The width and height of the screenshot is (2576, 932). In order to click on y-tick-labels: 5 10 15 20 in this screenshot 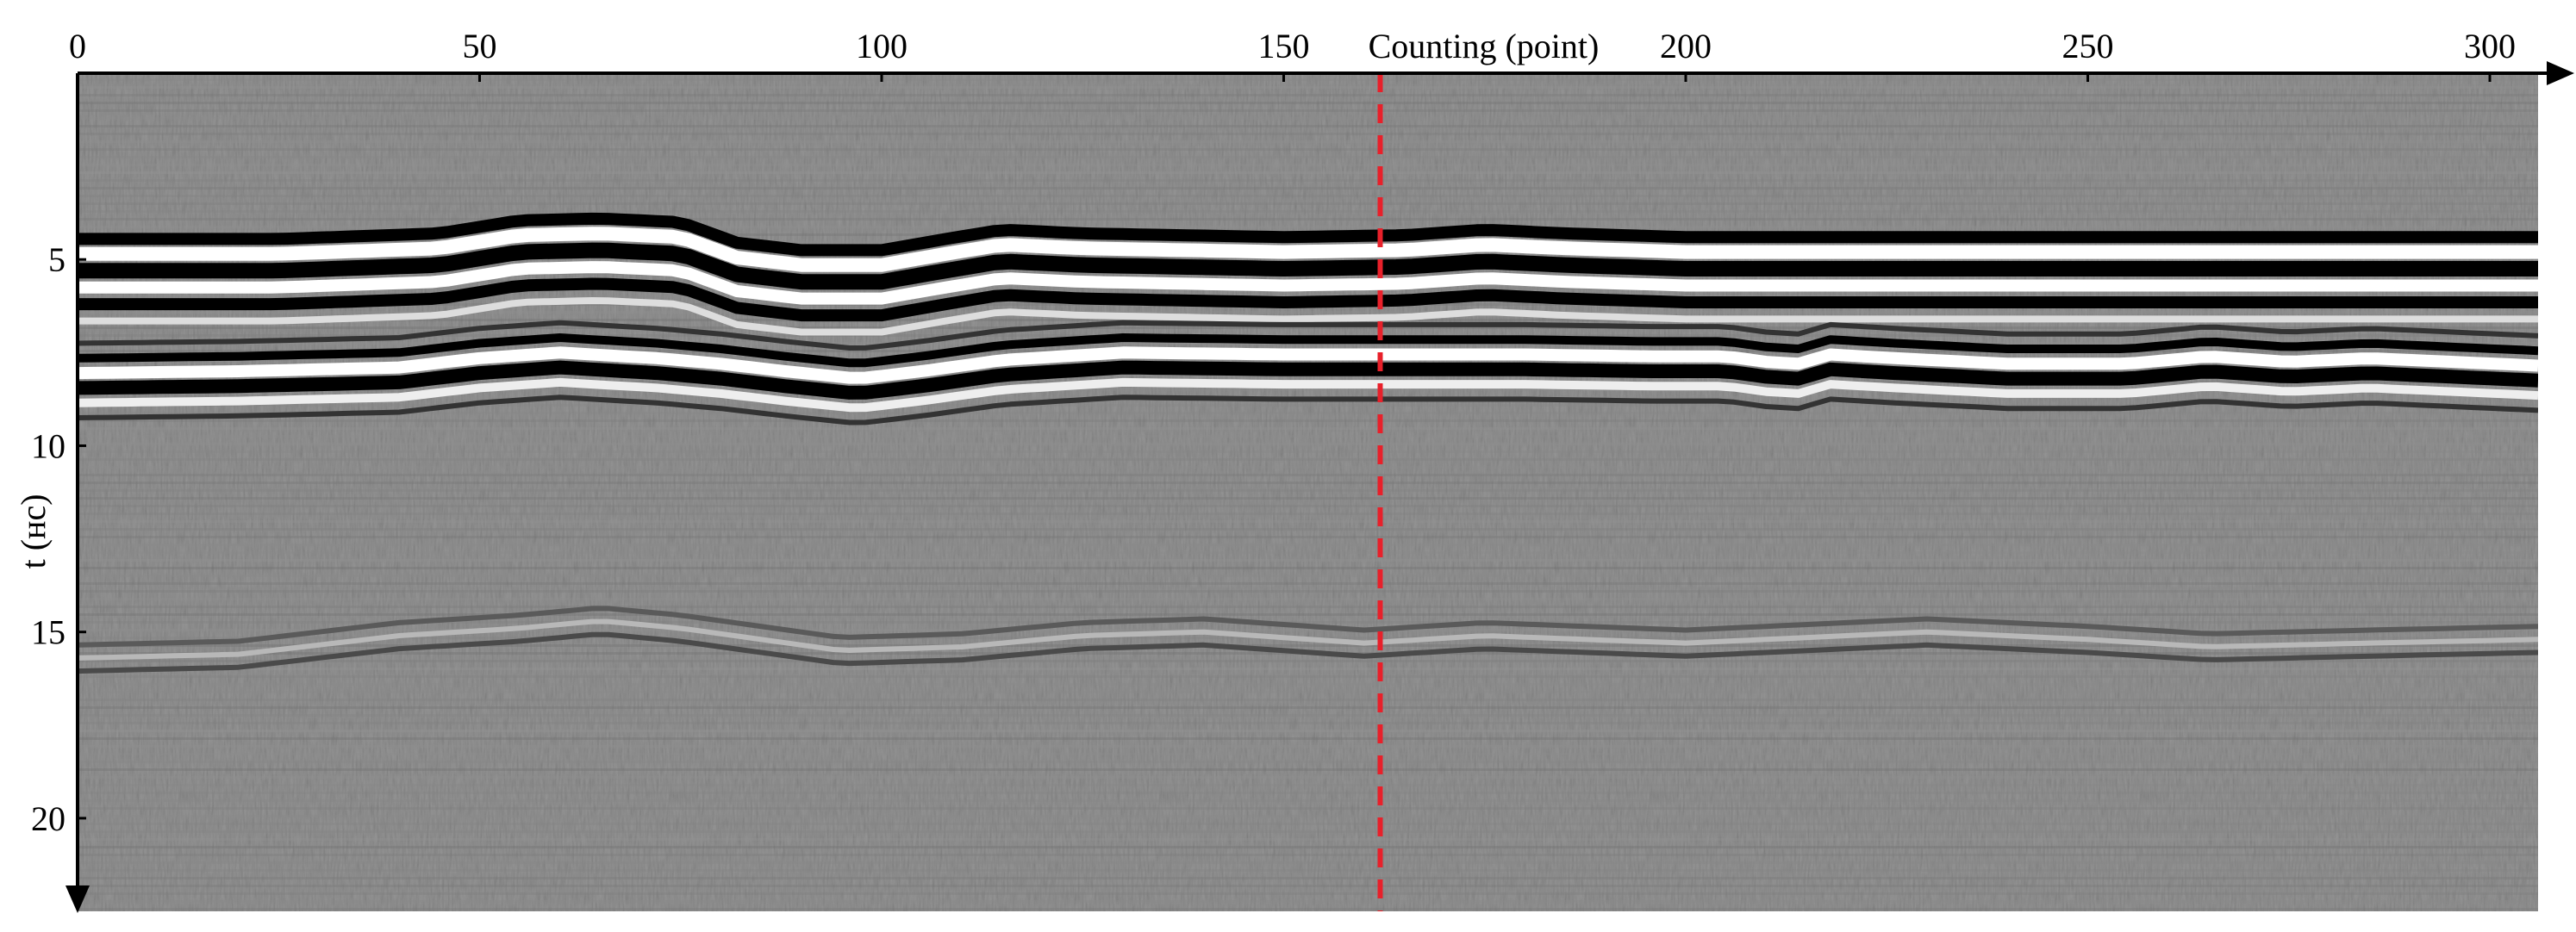, I will do `click(58, 539)`.